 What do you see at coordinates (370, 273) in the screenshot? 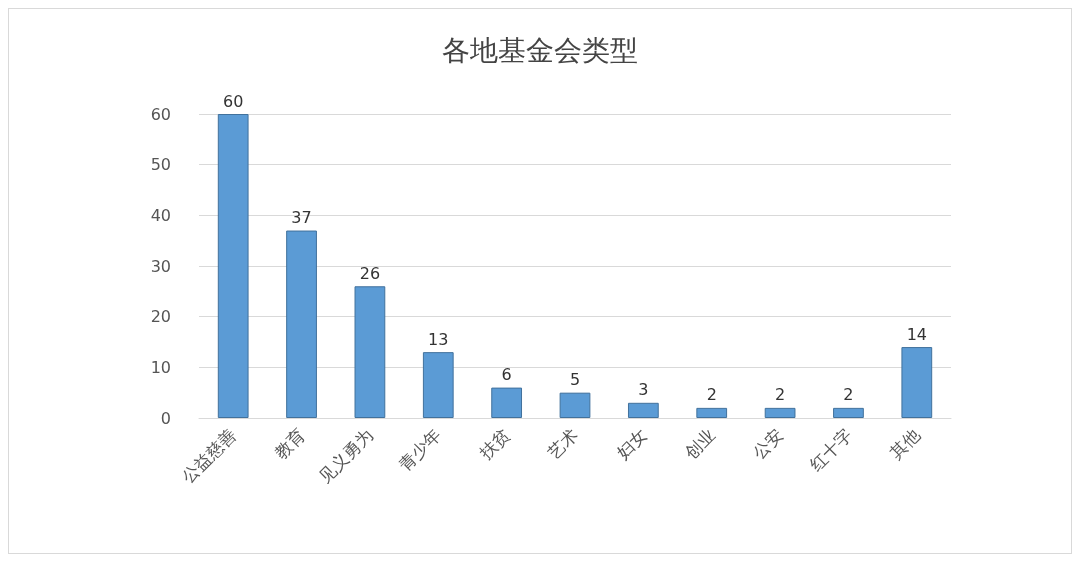
I see `data-label: 26` at bounding box center [370, 273].